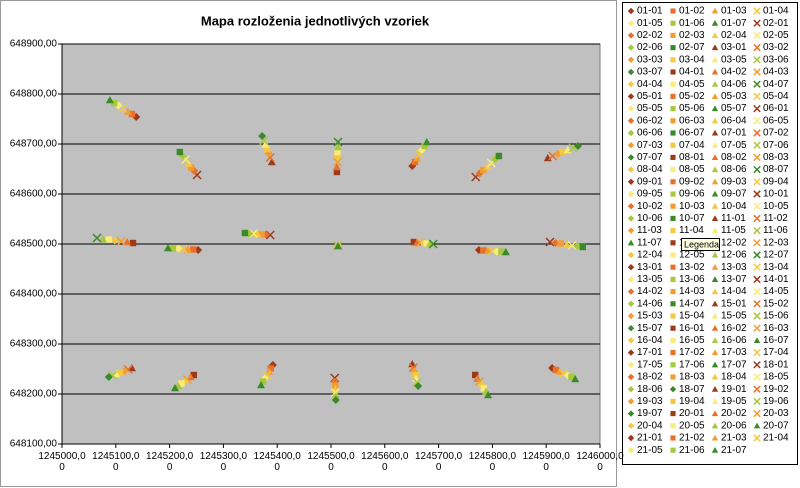  What do you see at coordinates (701, 244) in the screenshot?
I see `tooltip: Legenda` at bounding box center [701, 244].